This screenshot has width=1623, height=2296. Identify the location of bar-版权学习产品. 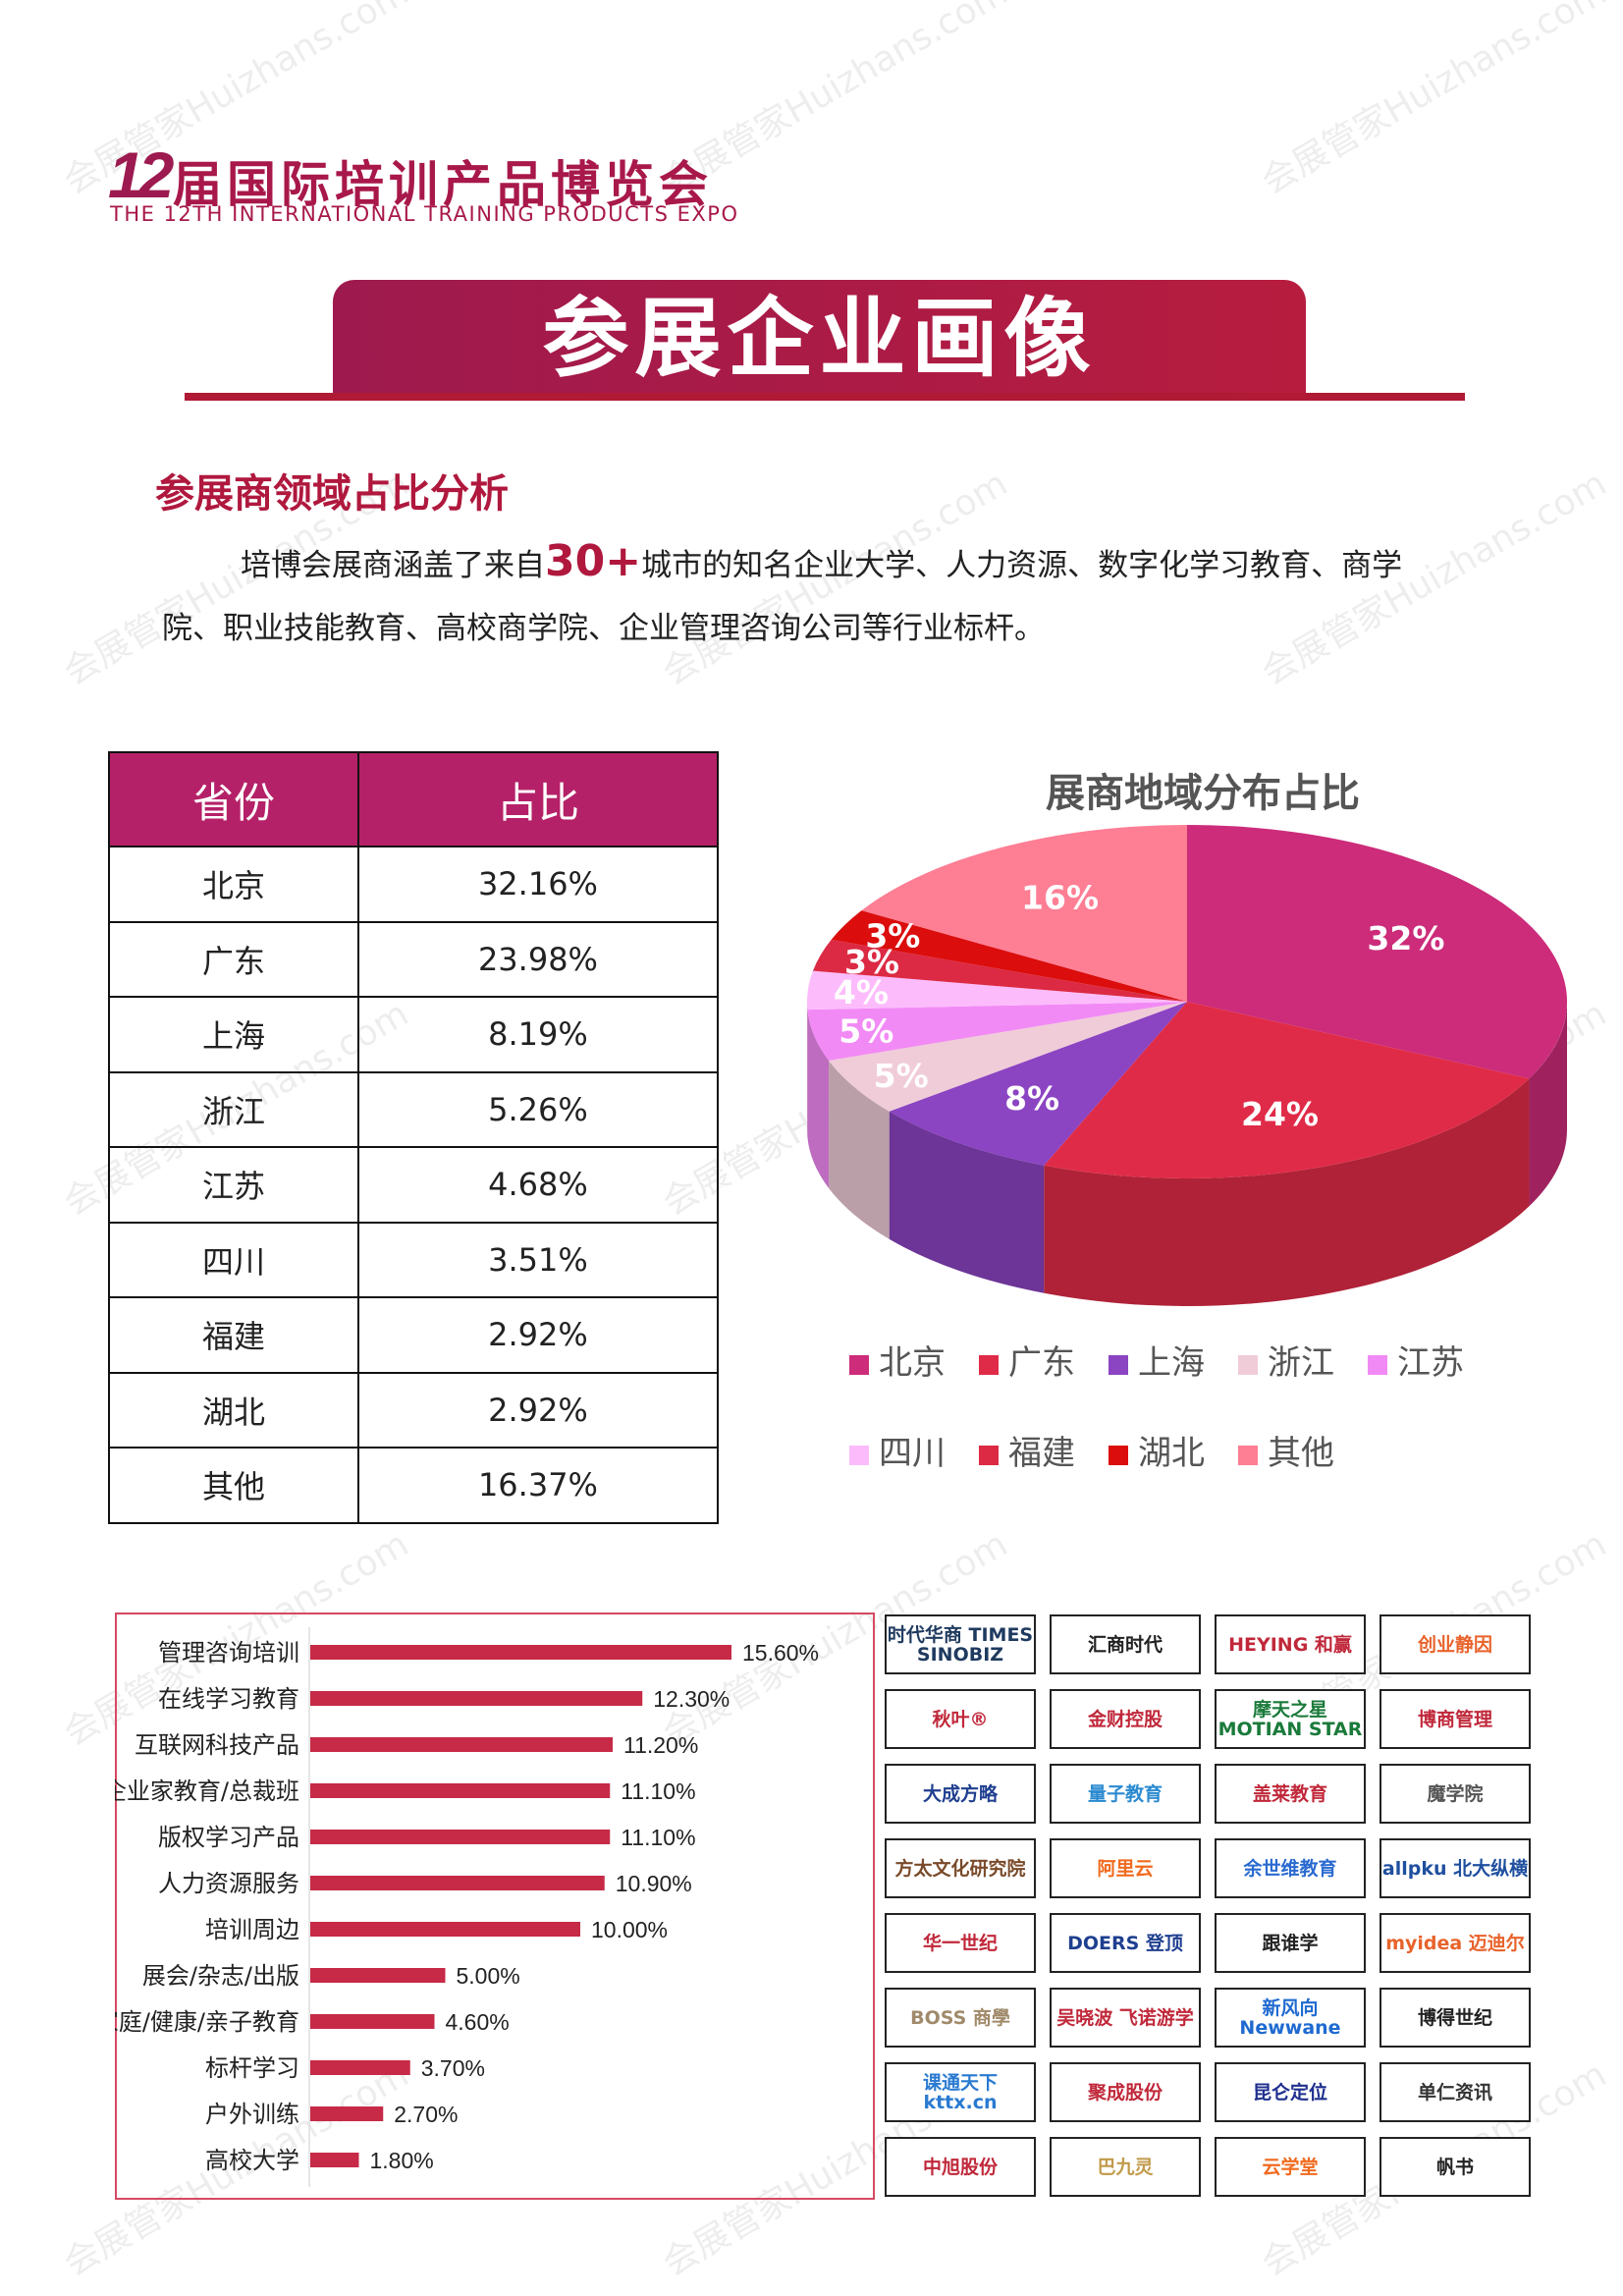
(460, 1837).